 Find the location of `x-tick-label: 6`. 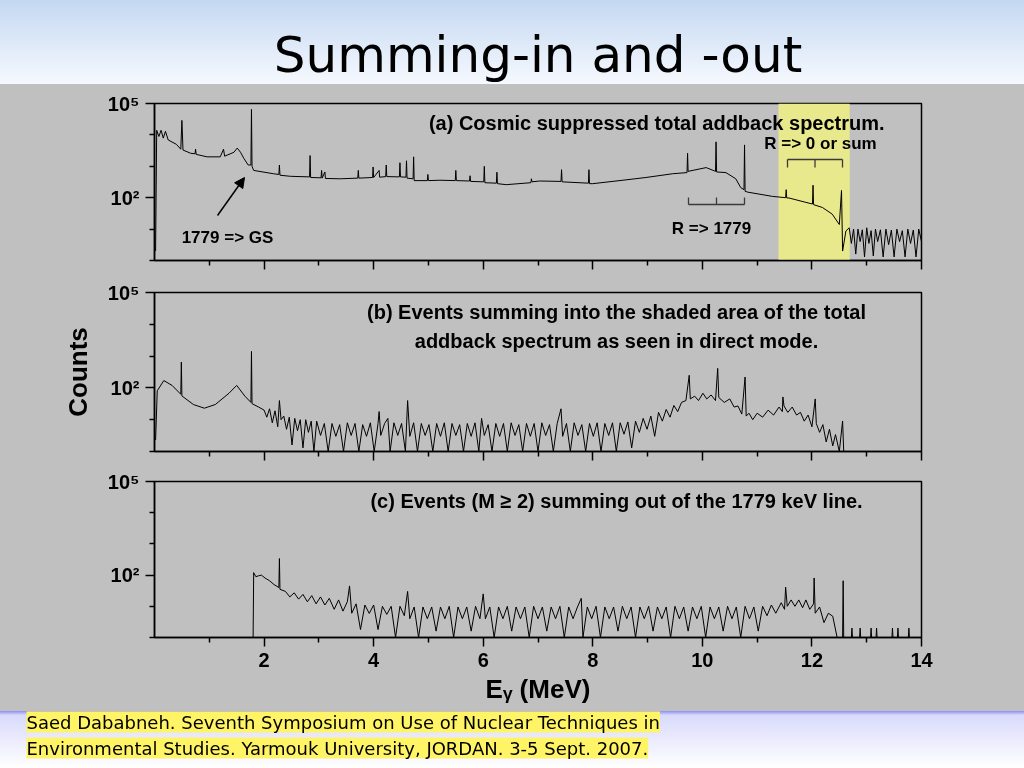

x-tick-label: 6 is located at coordinates (483, 659).